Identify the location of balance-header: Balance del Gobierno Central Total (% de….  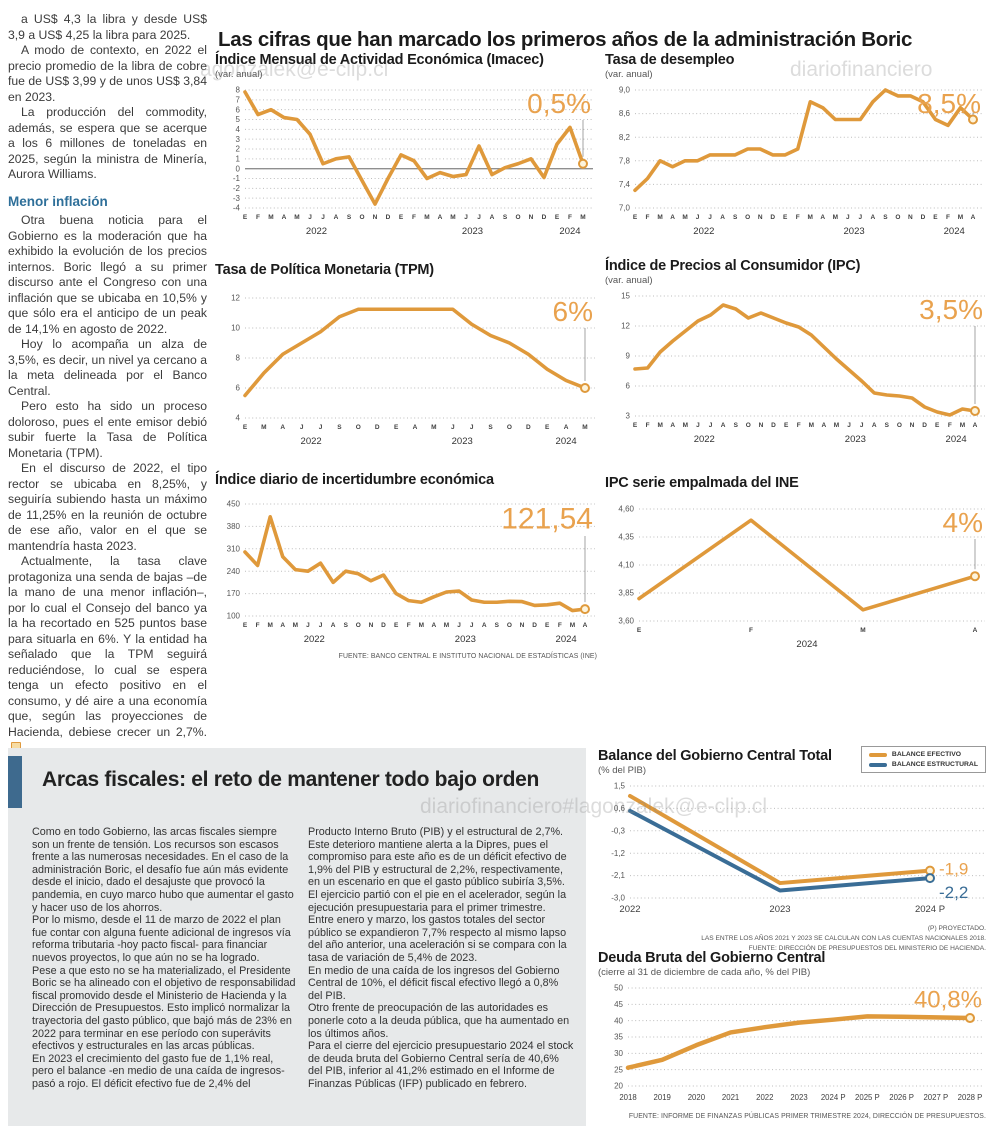
(792, 761).